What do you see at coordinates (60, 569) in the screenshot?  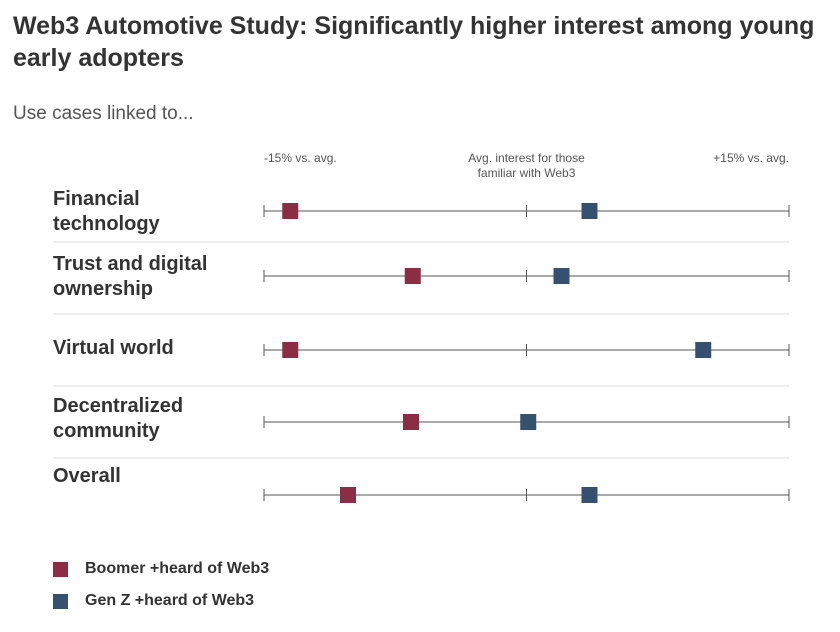 I see `legend-swatch-boomer` at bounding box center [60, 569].